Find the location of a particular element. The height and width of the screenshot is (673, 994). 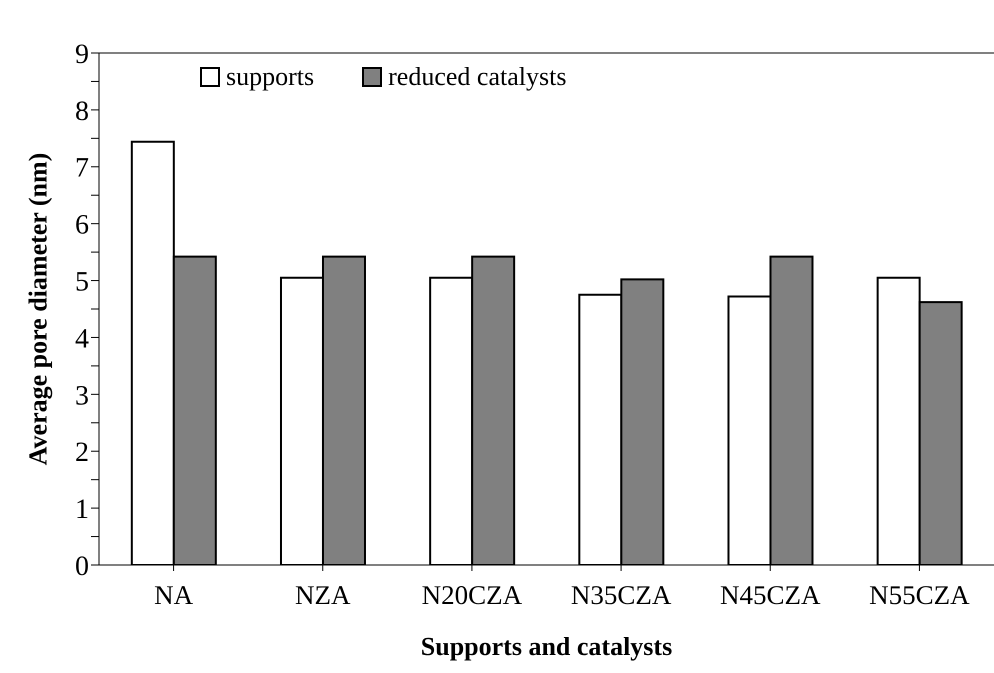

x-tick-label: NA is located at coordinates (174, 595).